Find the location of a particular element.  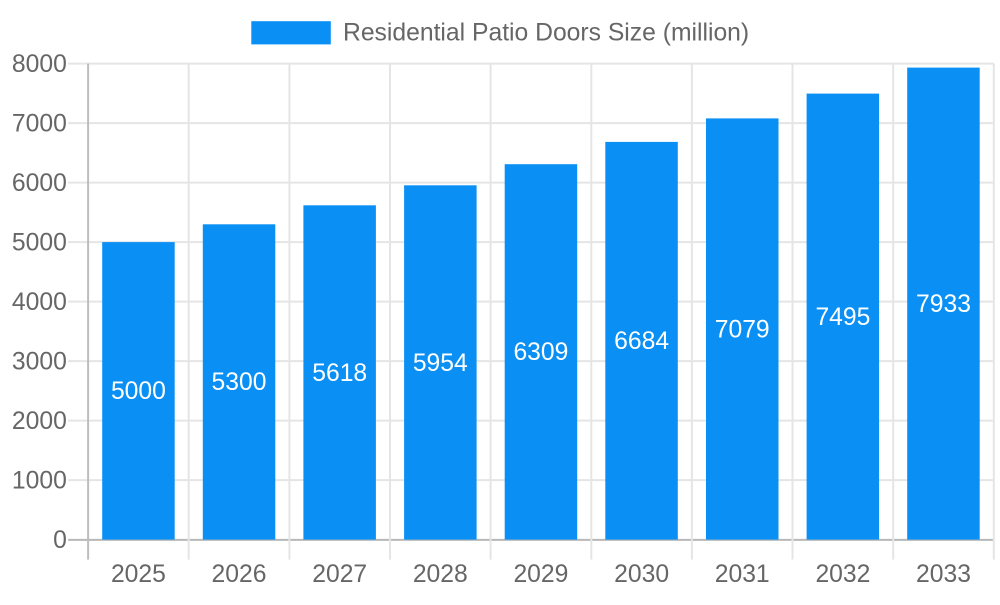

svg-text: 7495 is located at coordinates (842, 317).